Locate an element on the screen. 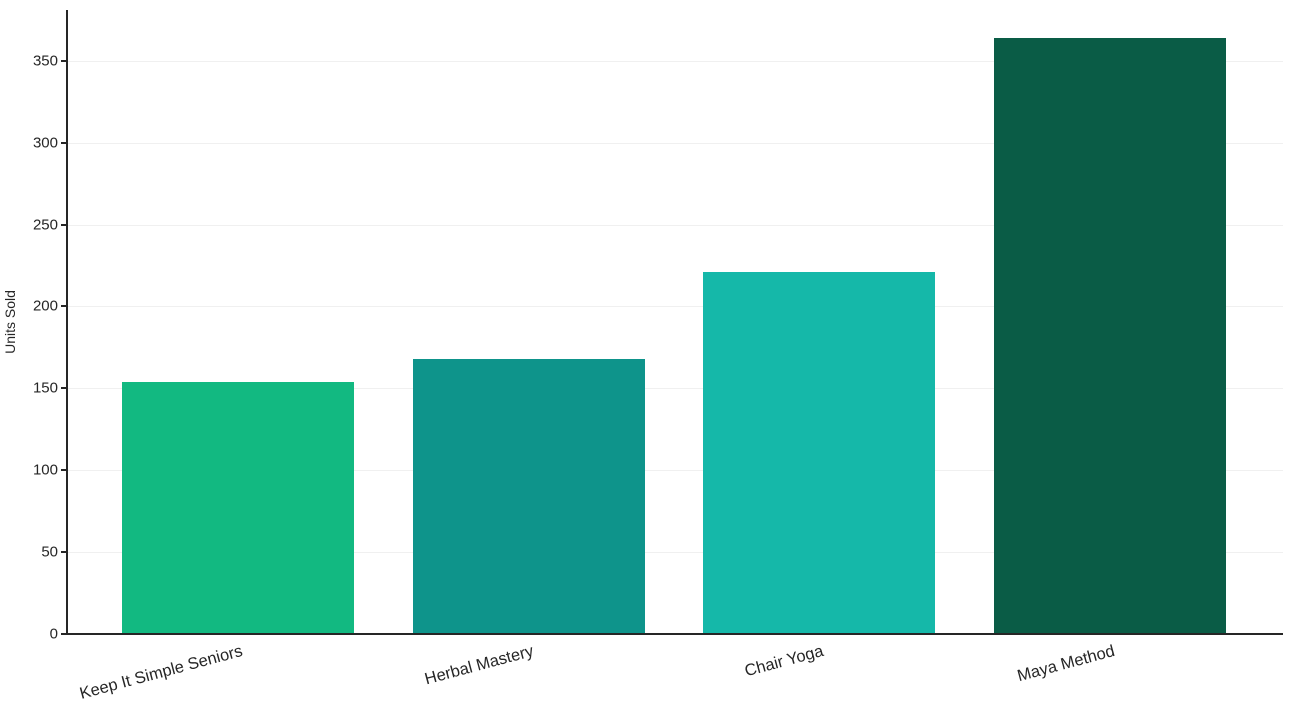 The height and width of the screenshot is (709, 1290). y-tick-label: 200 is located at coordinates (45, 306).